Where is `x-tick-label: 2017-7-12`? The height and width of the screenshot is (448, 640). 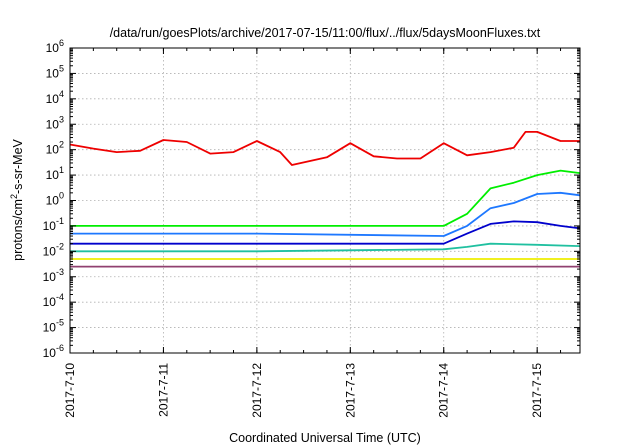 x-tick-label: 2017-7-12 is located at coordinates (257, 390).